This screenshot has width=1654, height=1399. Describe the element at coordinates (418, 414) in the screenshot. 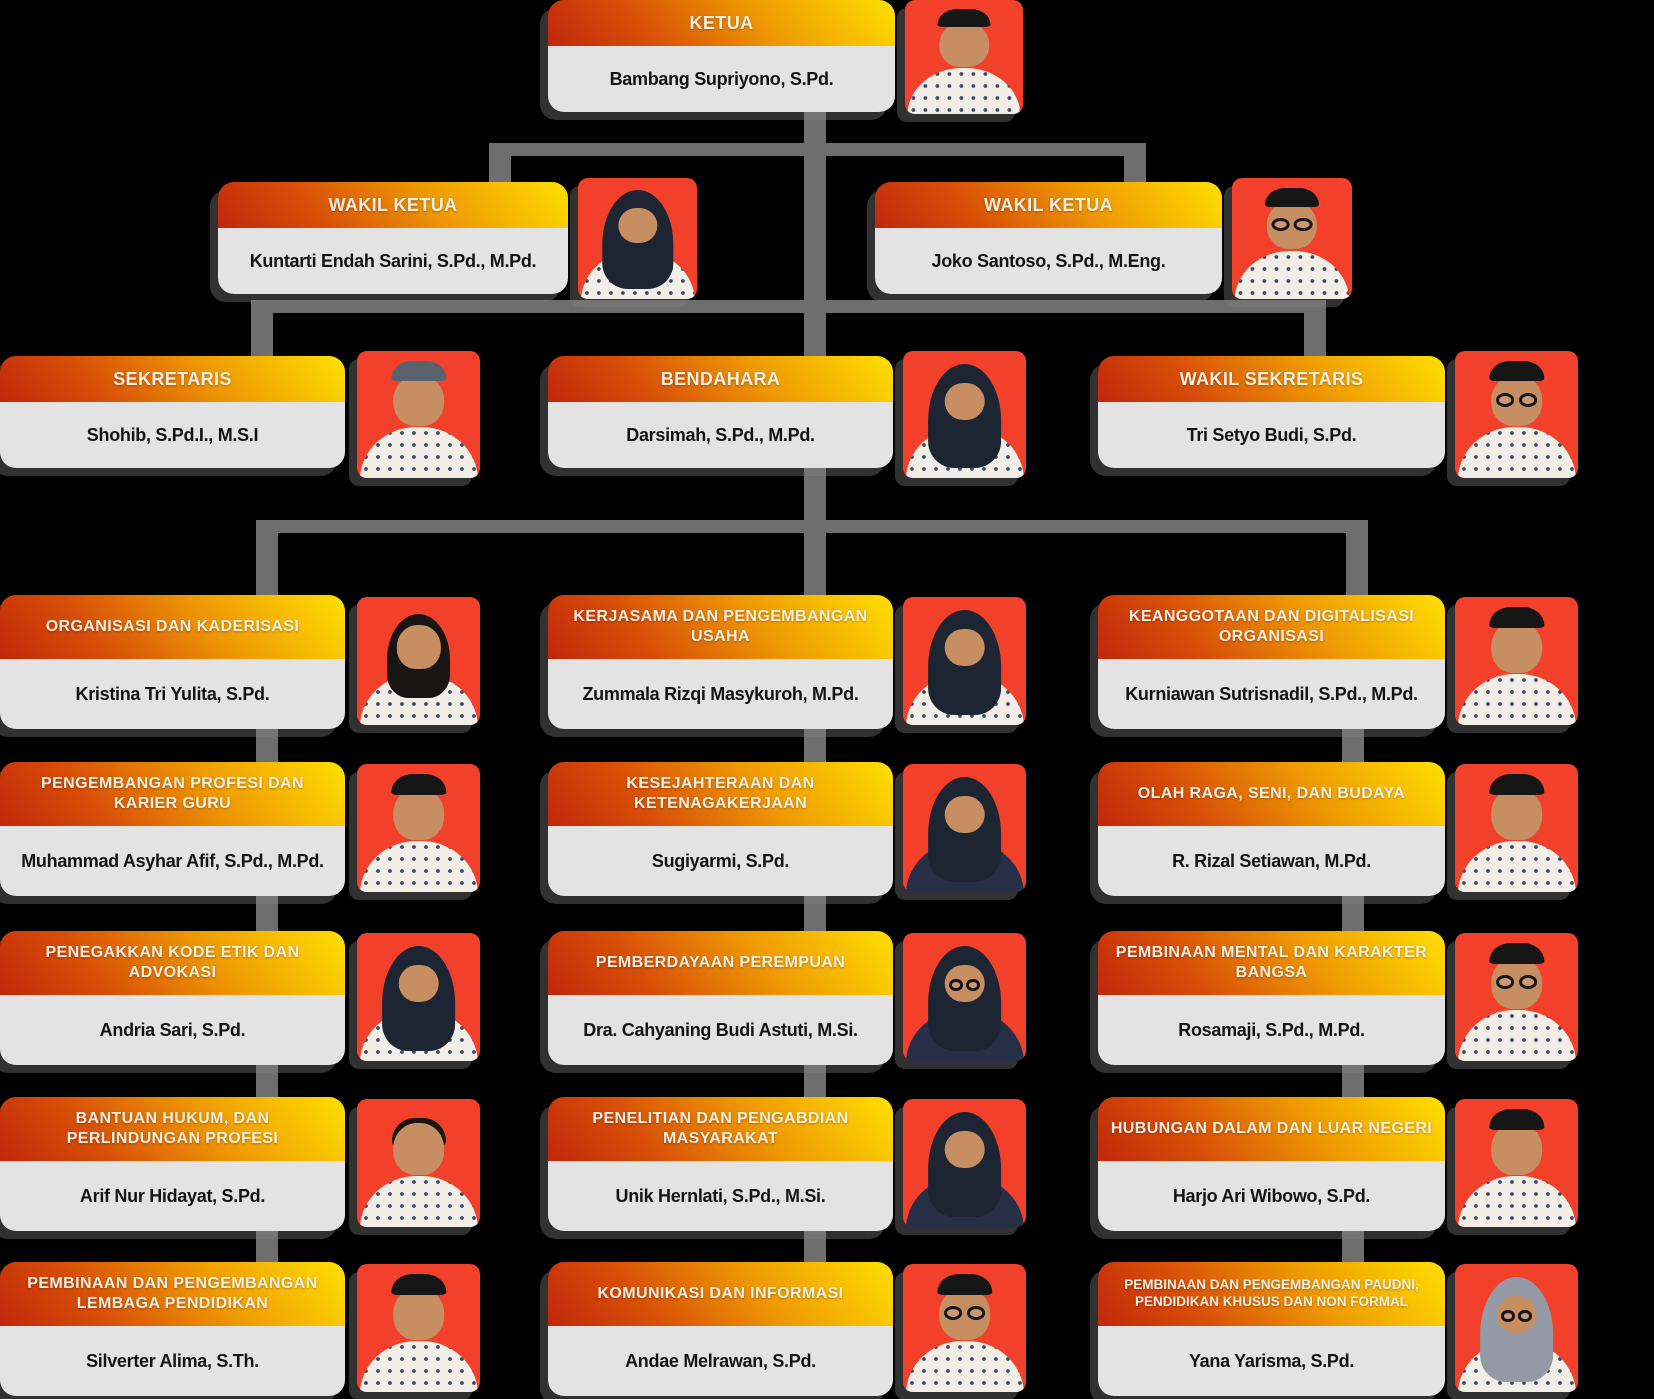

I see `photo-shohib` at that location.